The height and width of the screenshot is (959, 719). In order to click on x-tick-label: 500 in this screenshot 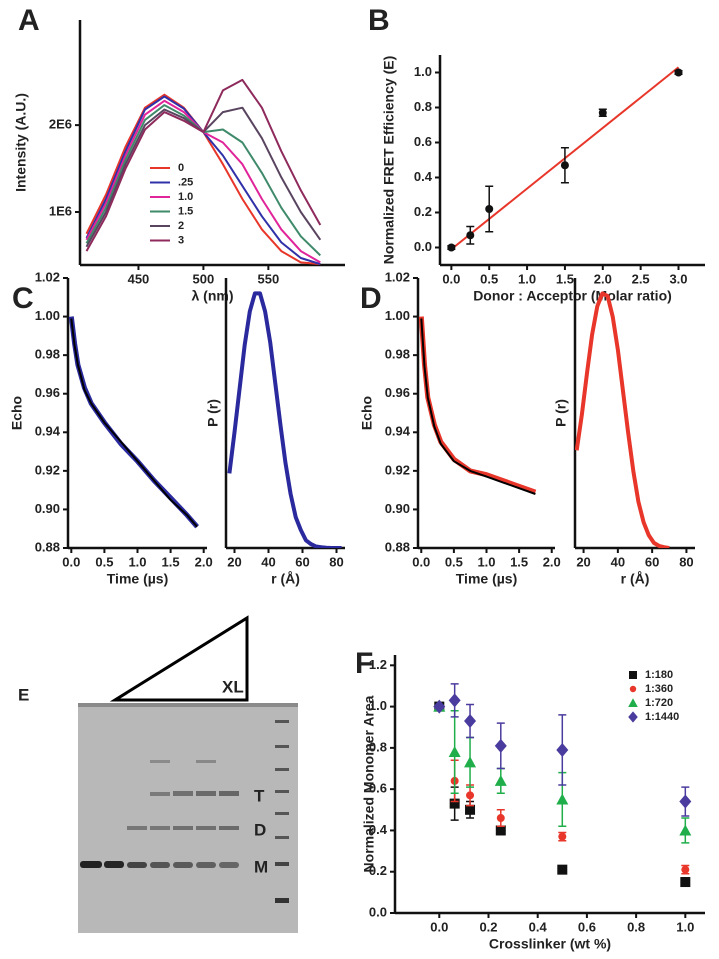, I will do `click(204, 278)`.